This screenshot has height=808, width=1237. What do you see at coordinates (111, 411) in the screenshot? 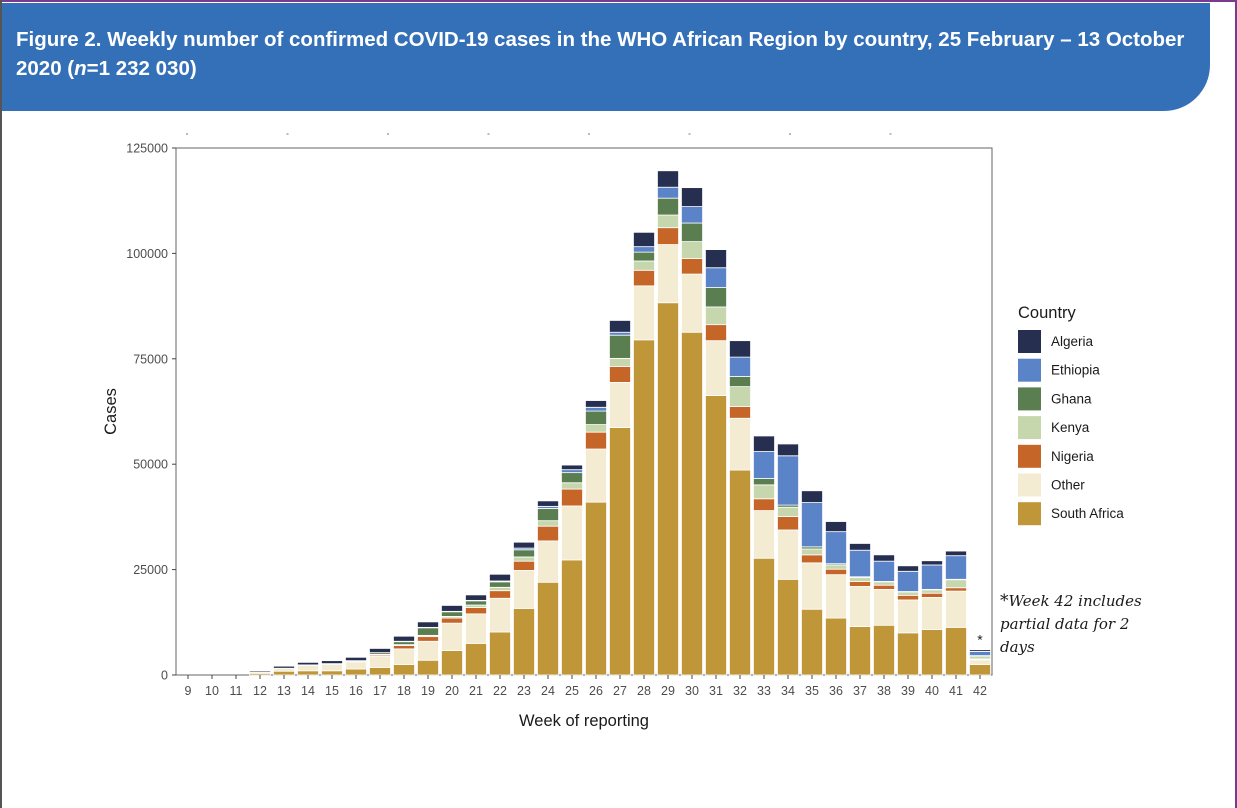
I see `y-axis-title: Cases` at bounding box center [111, 411].